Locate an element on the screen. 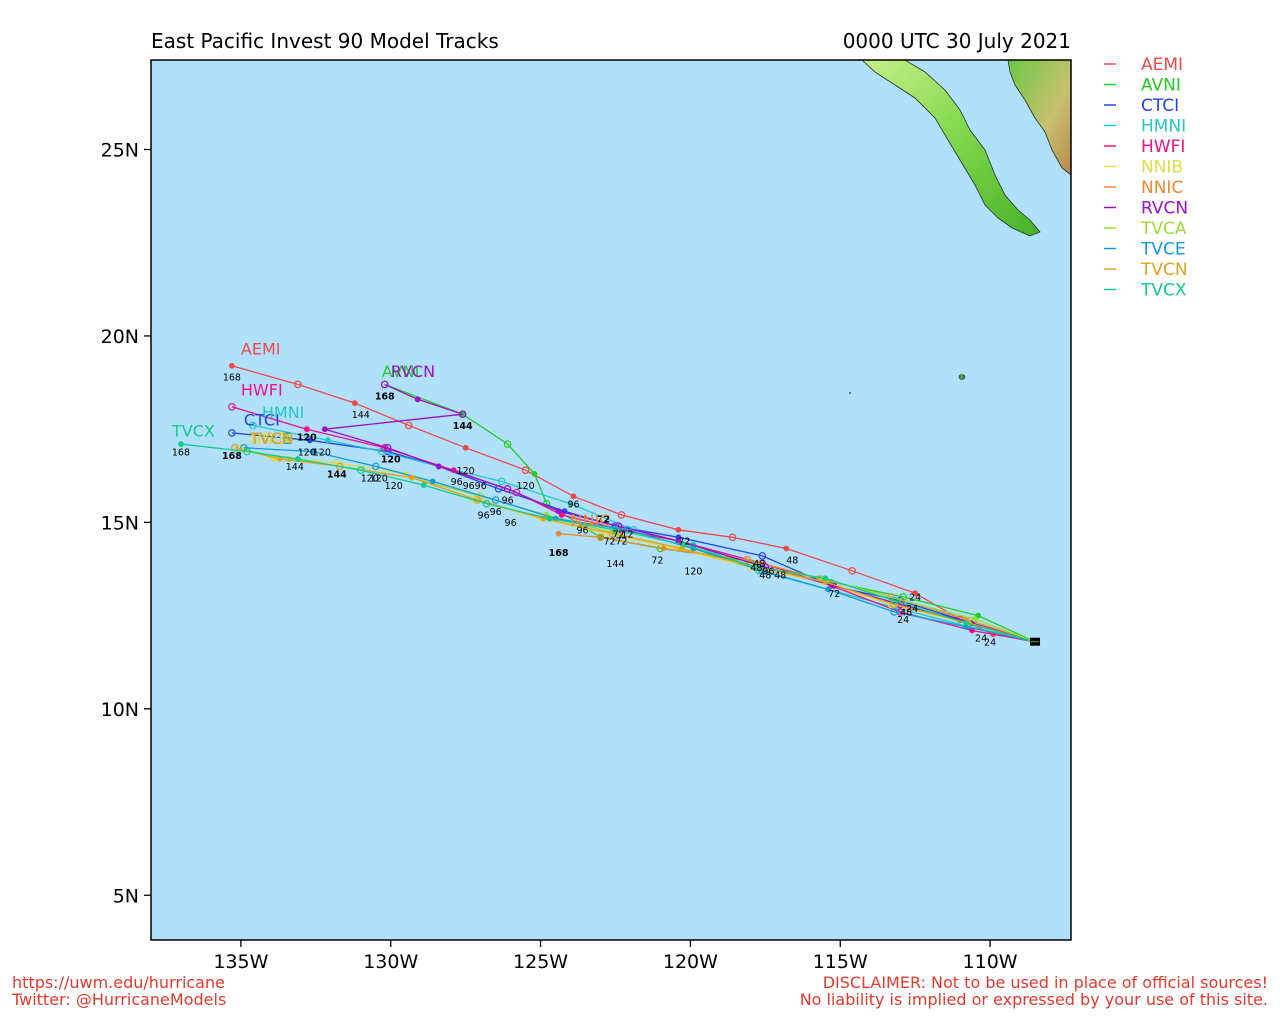  y-tick-label: 5N is located at coordinates (126, 896).